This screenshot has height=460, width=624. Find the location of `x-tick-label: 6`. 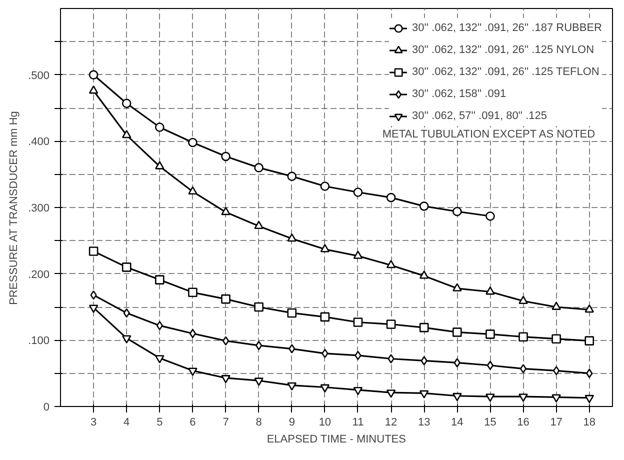

x-tick-label: 6 is located at coordinates (193, 422).